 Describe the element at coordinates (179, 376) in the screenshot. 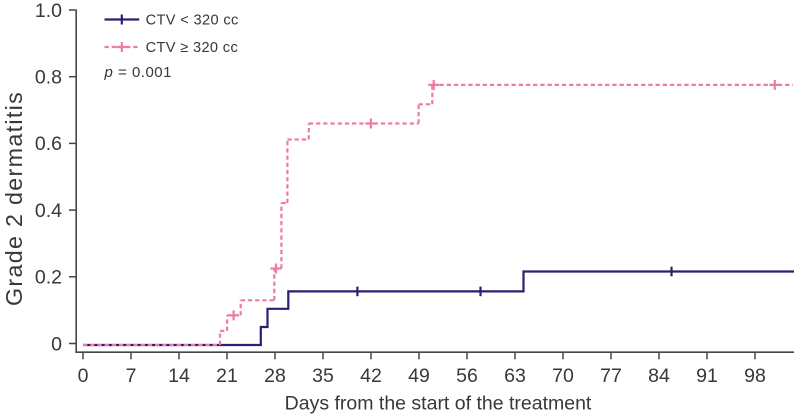

I see `svg-text: 14` at that location.